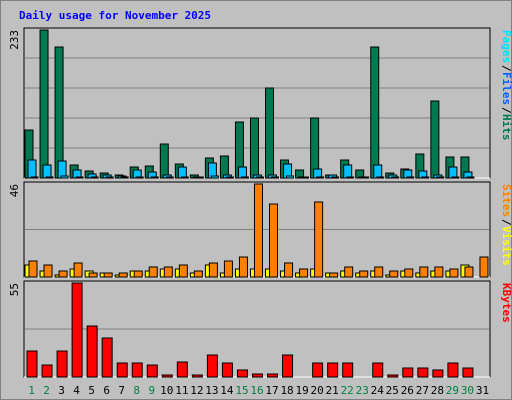 The image size is (512, 400). Describe the element at coordinates (392, 390) in the screenshot. I see `day-label: 25` at that location.